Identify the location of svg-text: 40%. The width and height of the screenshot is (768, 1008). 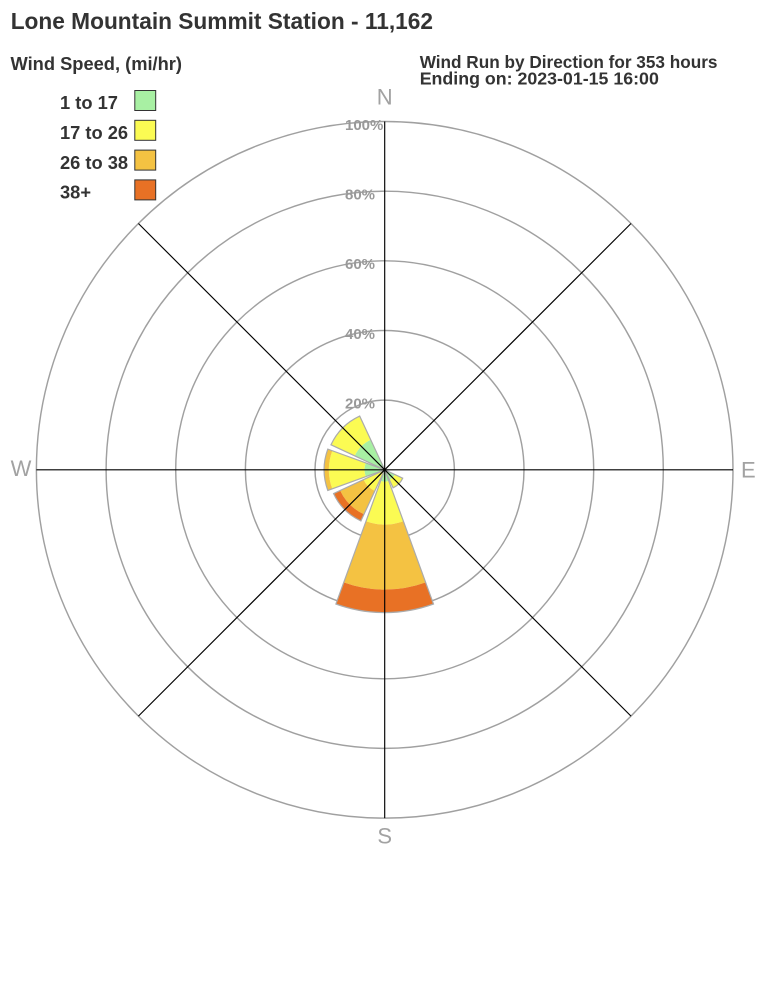
(360, 334).